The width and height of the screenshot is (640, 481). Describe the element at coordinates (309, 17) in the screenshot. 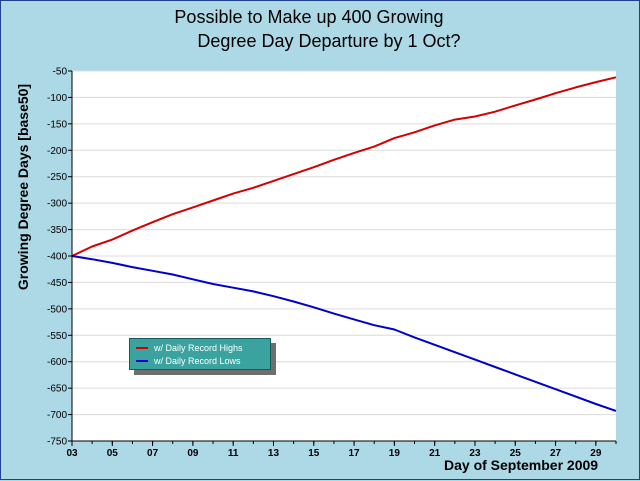

I see `chart-title-line-1: Possible to Make up 400 Growing` at that location.